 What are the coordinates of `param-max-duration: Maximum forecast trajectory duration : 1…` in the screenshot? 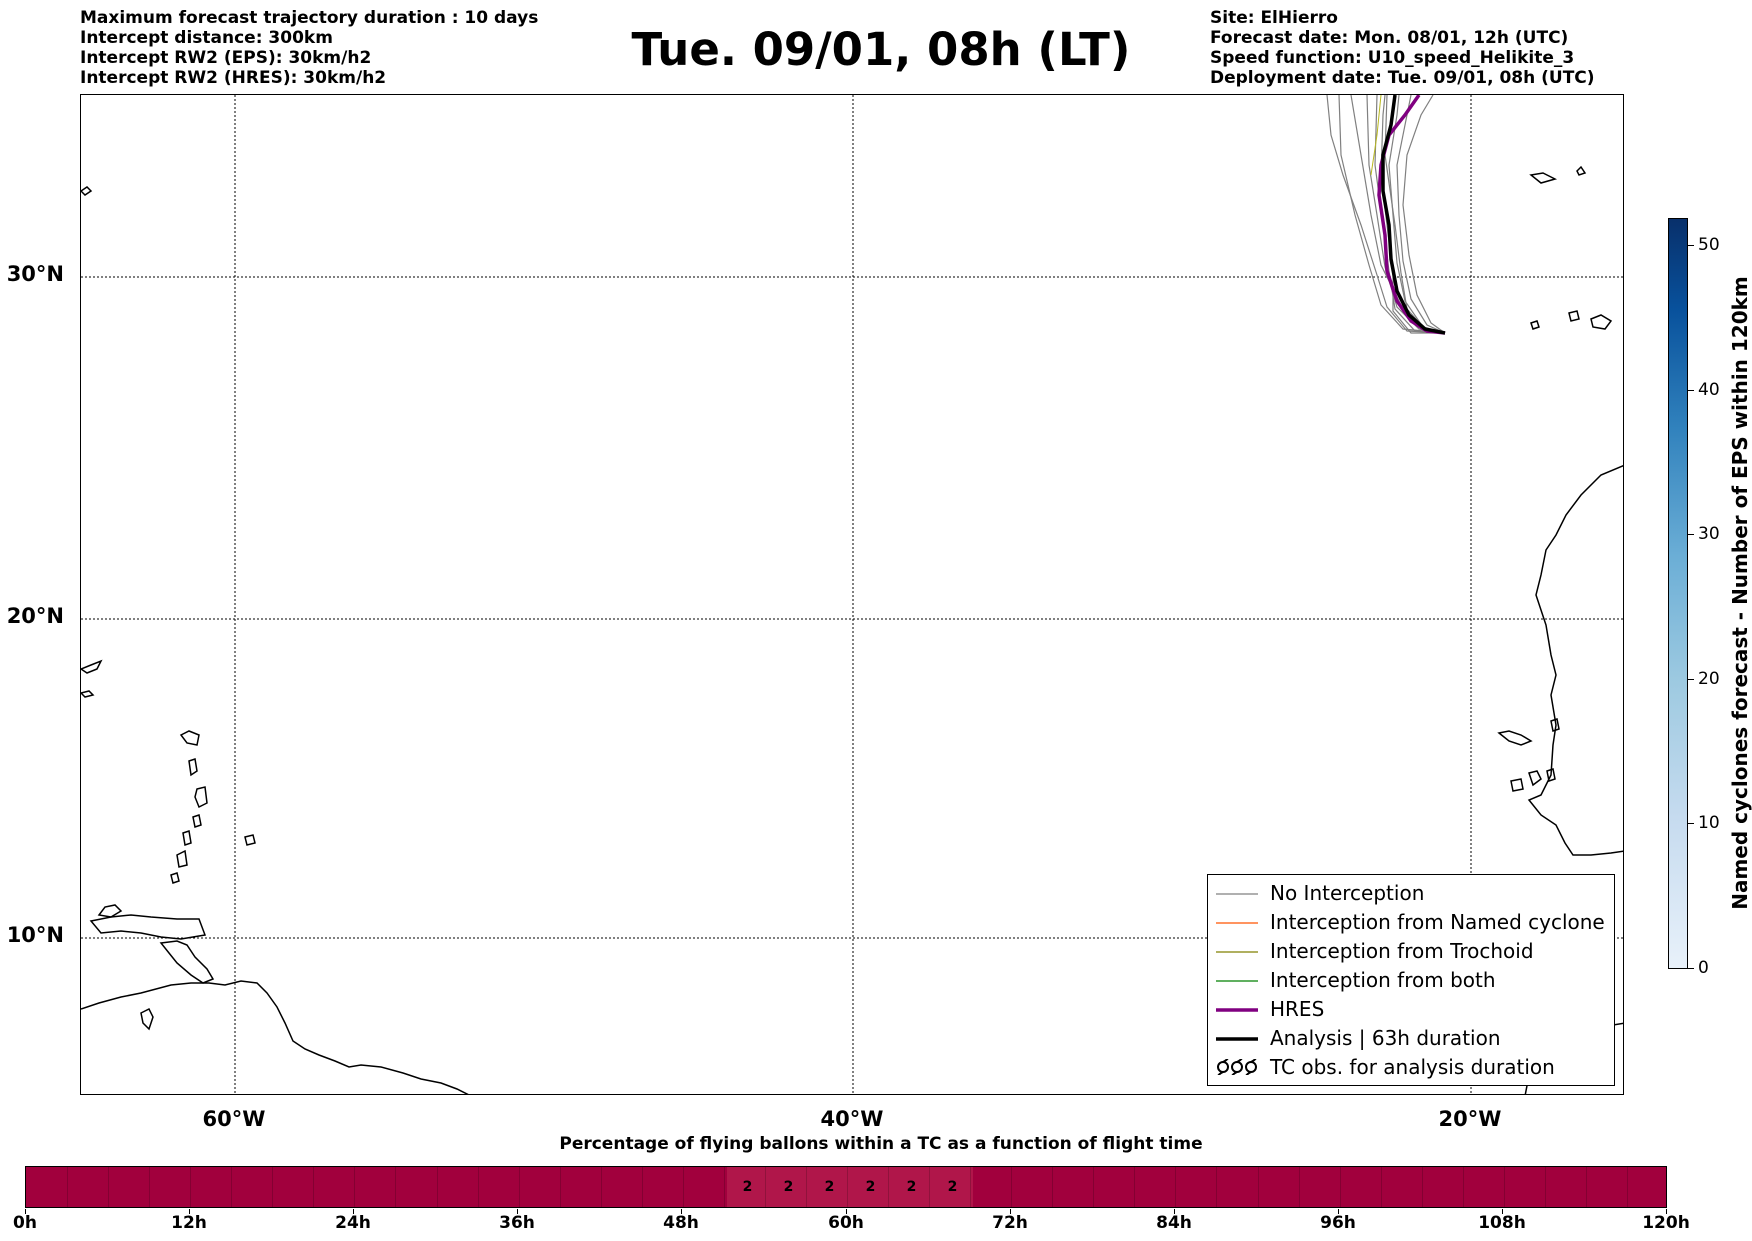 It's located at (309, 18).